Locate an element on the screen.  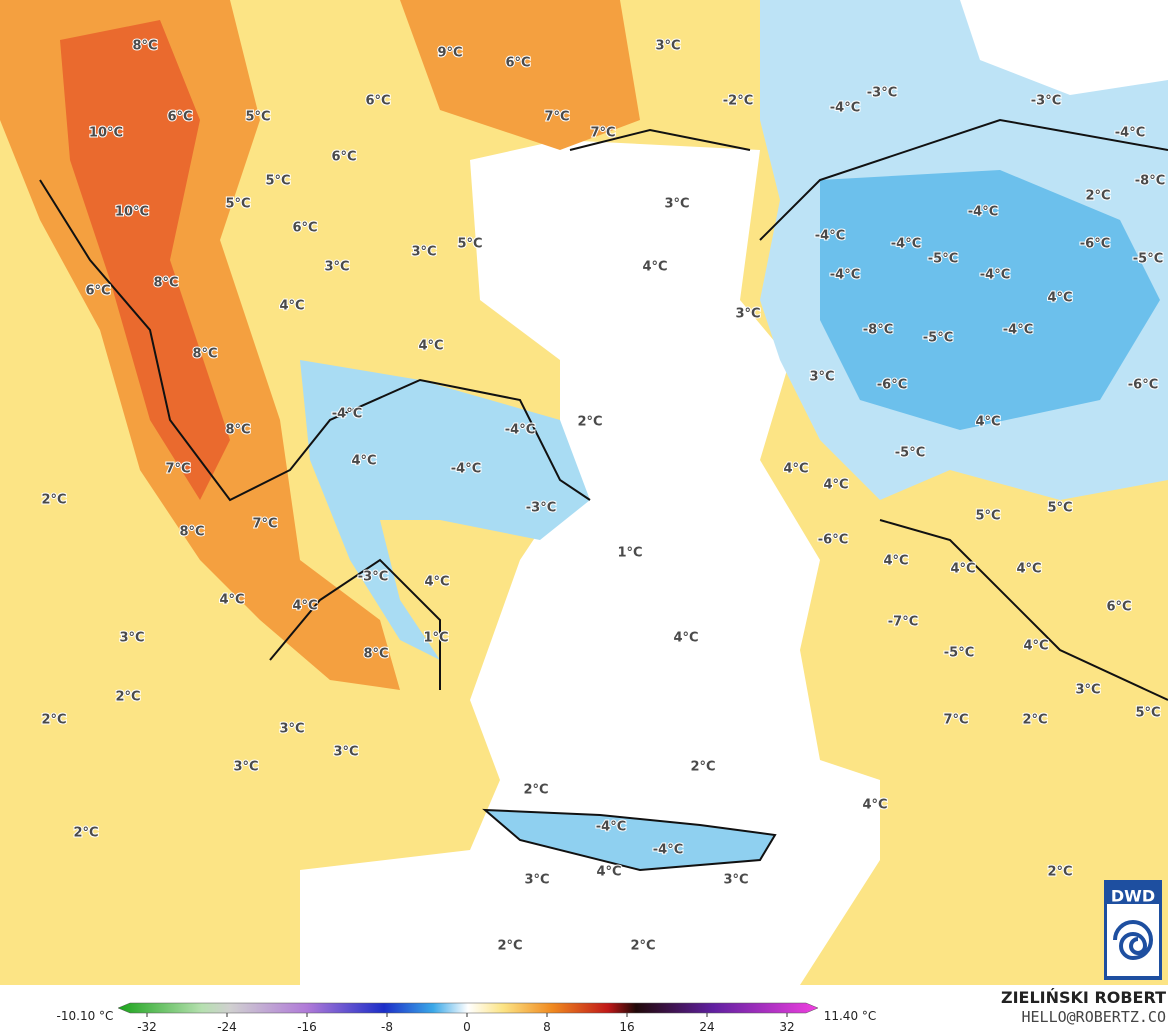
colorbar-tick-label: 32 is located at coordinates (786, 1027).